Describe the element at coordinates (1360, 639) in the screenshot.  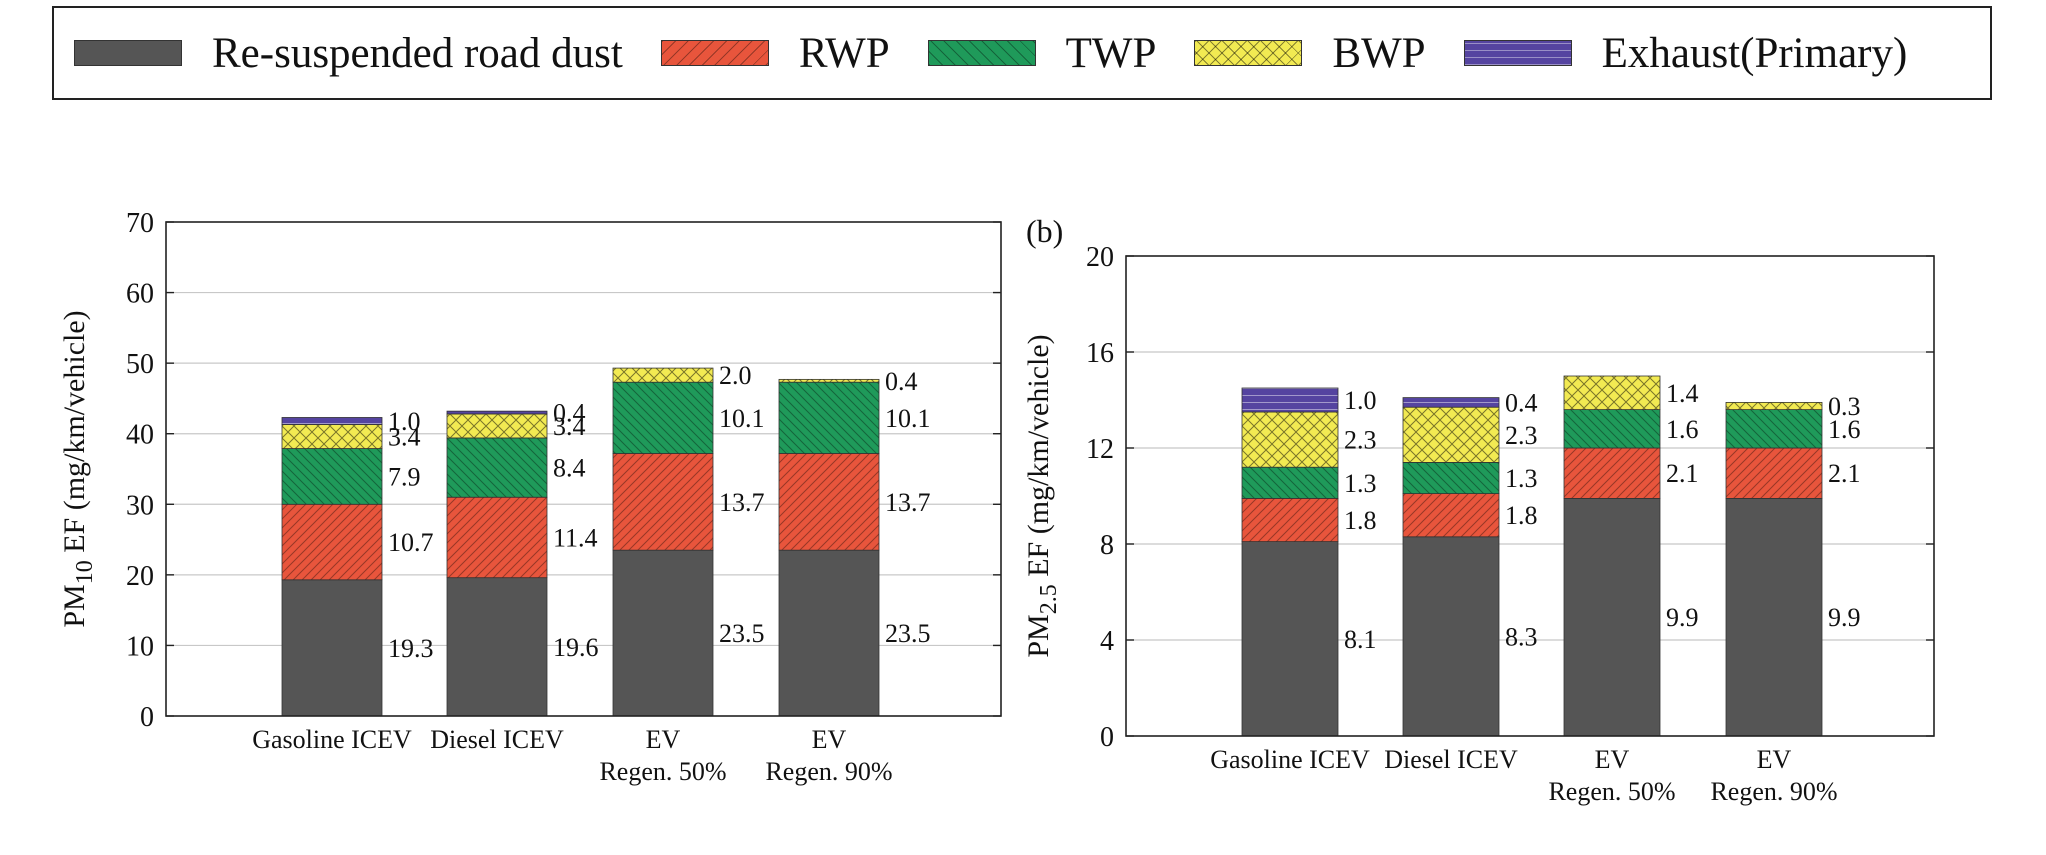
I see `data-label: 8.1` at that location.